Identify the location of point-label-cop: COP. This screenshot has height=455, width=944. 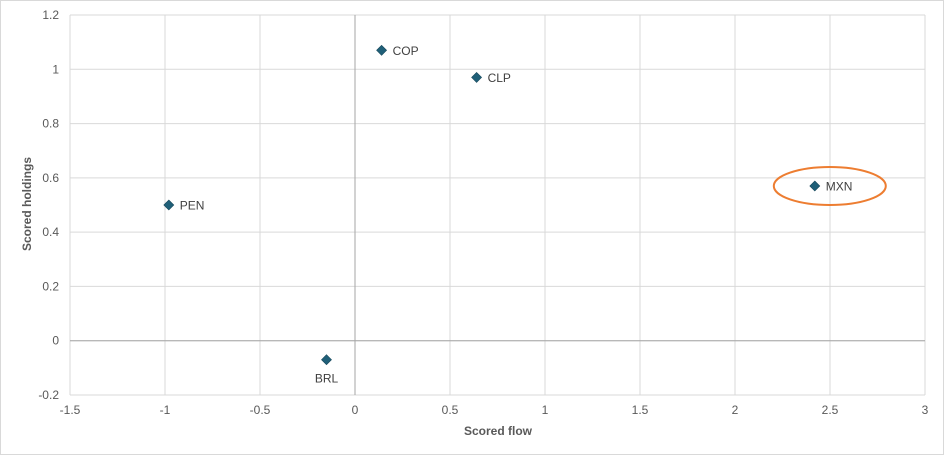
(406, 51).